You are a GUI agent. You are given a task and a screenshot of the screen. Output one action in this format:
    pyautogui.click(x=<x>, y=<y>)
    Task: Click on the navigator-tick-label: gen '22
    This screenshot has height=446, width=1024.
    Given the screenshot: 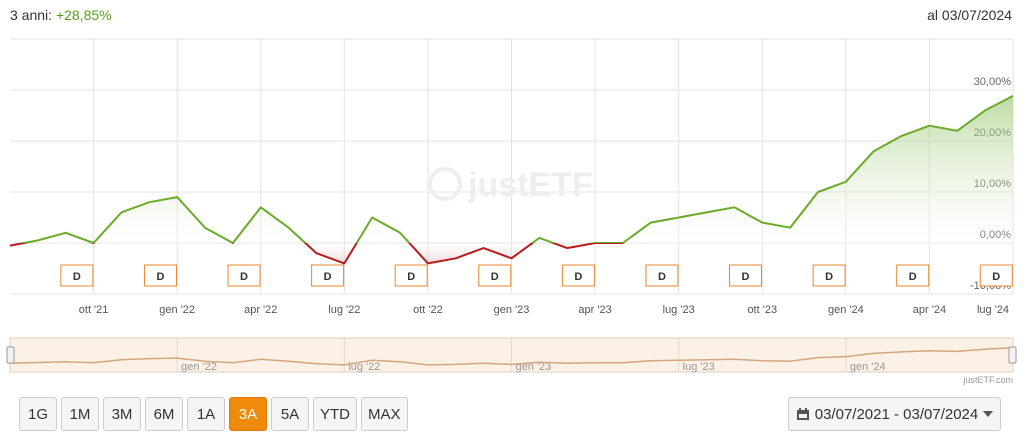 What is the action you would take?
    pyautogui.click(x=199, y=367)
    